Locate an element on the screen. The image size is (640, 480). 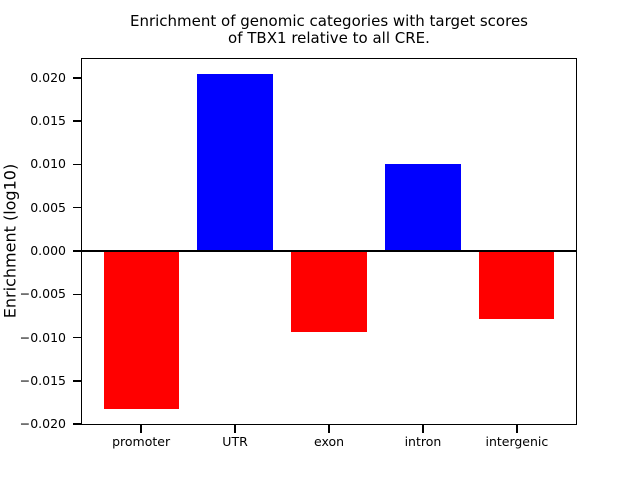
y-tick-label: 0.020 is located at coordinates (48, 77).